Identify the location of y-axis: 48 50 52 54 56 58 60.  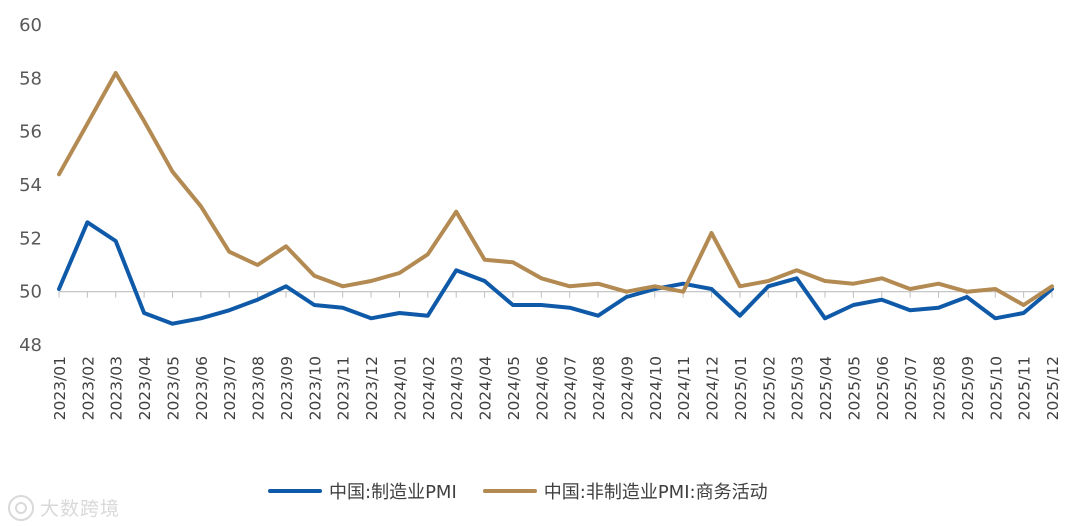
(30, 185).